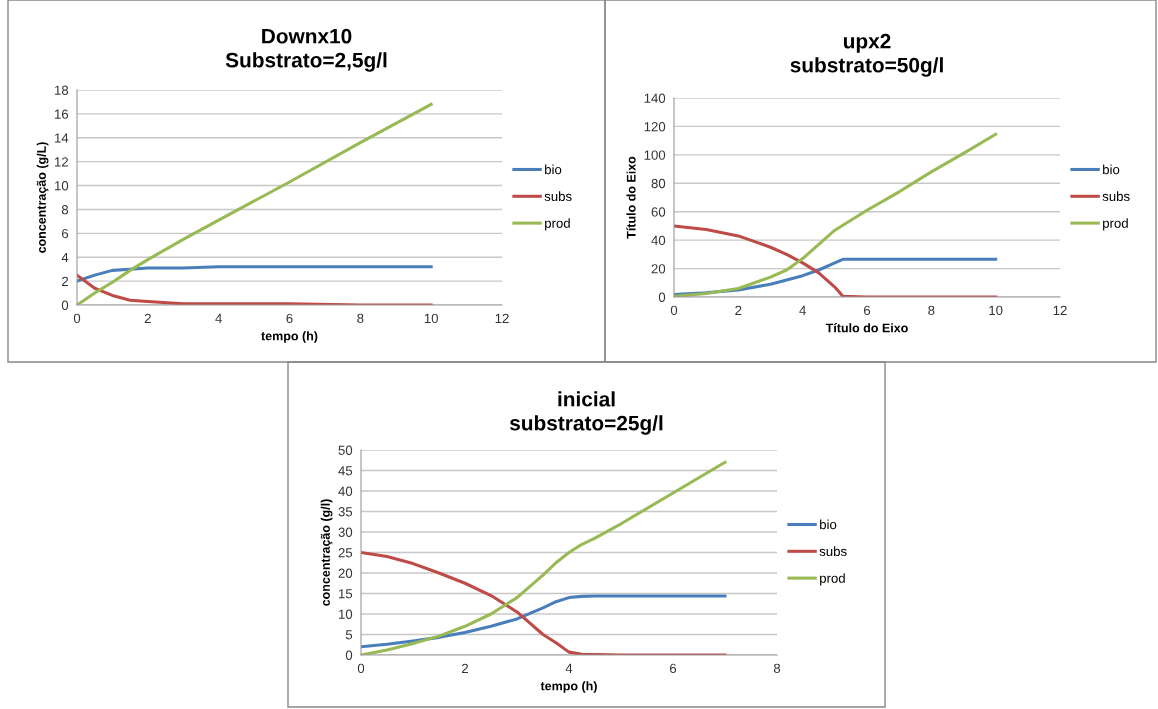  Describe the element at coordinates (658, 183) in the screenshot. I see `y-tick-label: 80` at that location.